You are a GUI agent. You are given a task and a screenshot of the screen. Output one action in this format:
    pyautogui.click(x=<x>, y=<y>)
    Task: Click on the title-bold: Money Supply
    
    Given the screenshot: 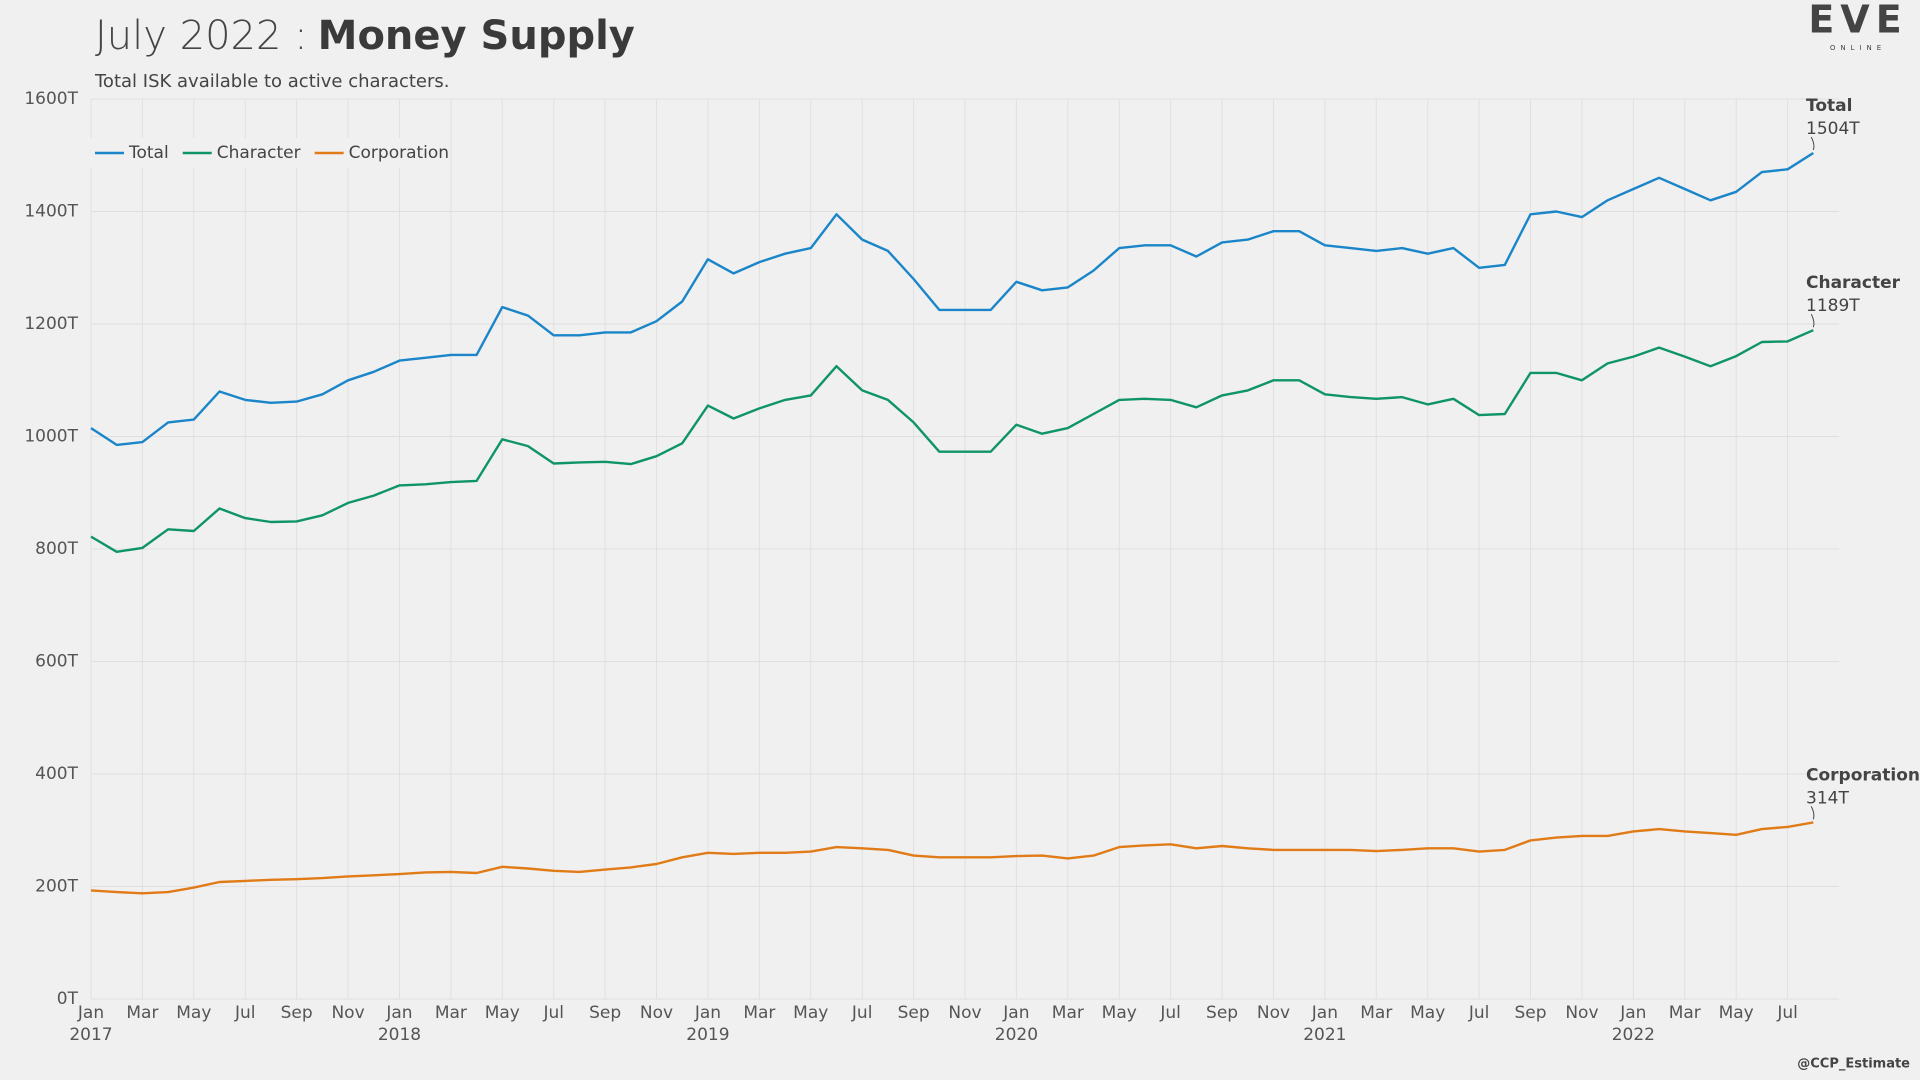 What is the action you would take?
    pyautogui.click(x=476, y=36)
    